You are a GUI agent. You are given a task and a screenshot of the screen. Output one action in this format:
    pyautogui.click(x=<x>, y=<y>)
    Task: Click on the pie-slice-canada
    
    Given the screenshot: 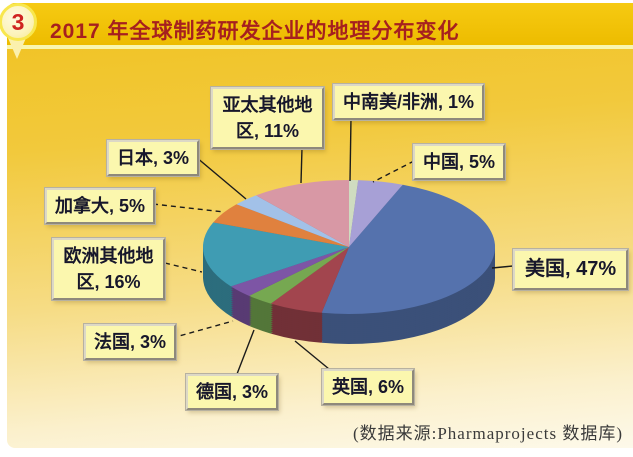 What is the action you would take?
    pyautogui.click(x=281, y=225)
    